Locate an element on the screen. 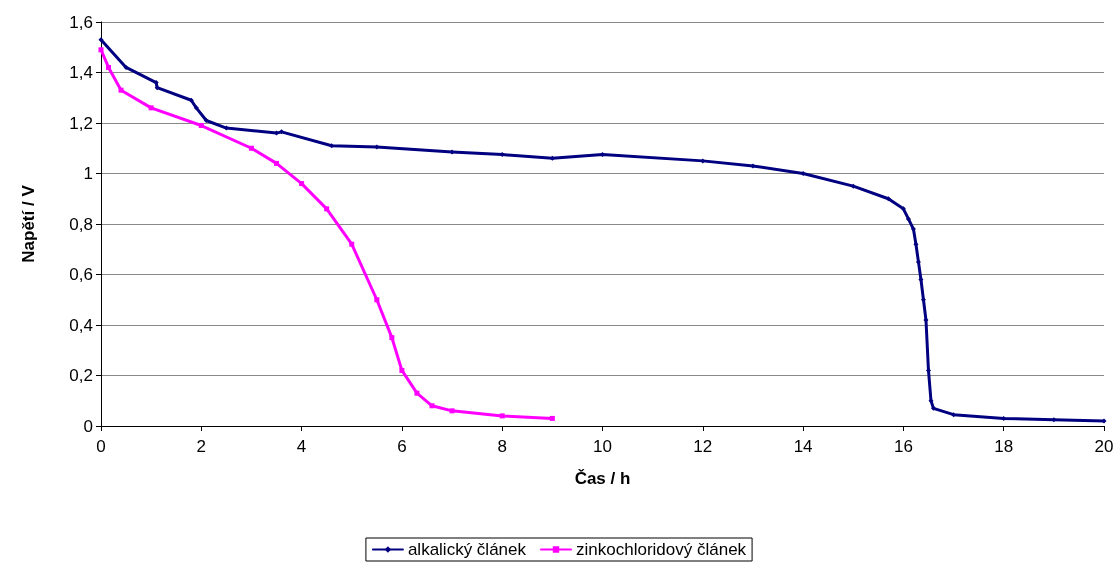 The height and width of the screenshot is (569, 1118). y-tick-label: 0,2 is located at coordinates (81, 375).